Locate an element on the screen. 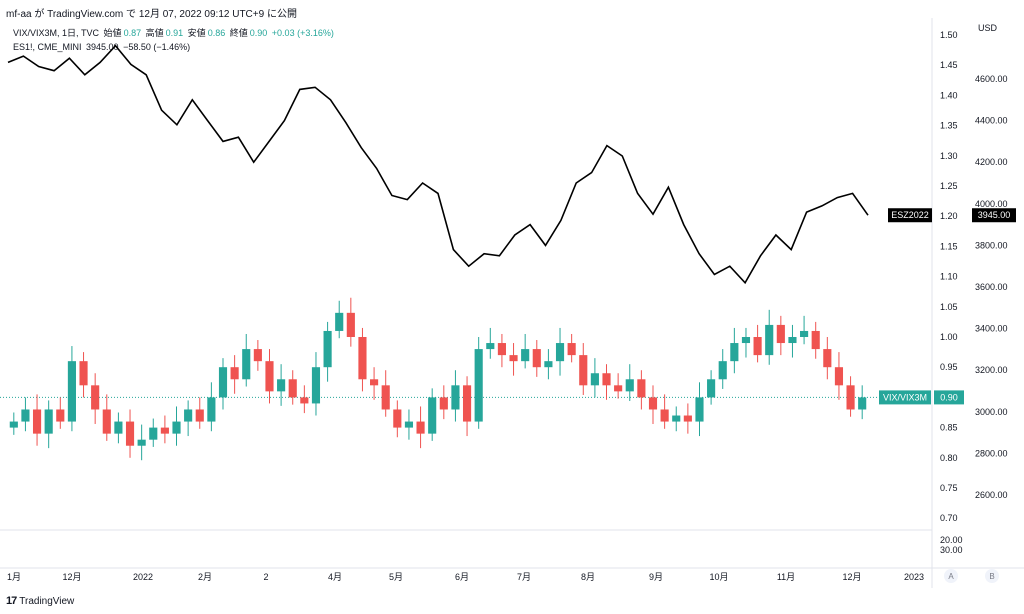 The image size is (1024, 614). ratio-tick-label: 1.50 is located at coordinates (949, 35).